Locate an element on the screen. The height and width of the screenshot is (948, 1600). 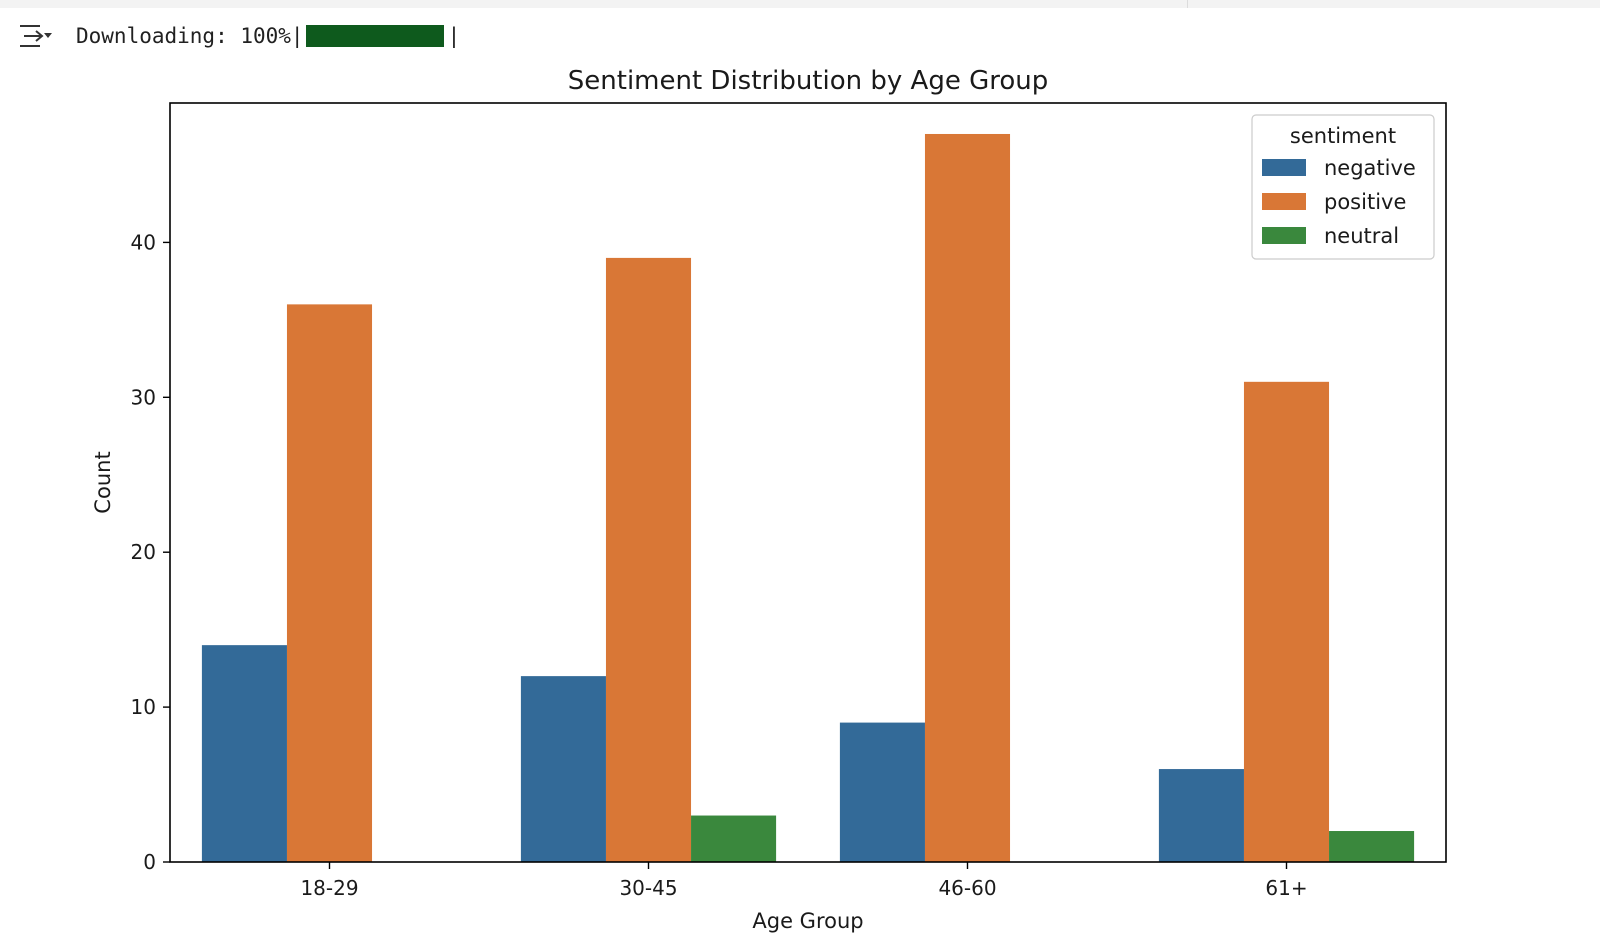
progress-end: | is located at coordinates (454, 36).